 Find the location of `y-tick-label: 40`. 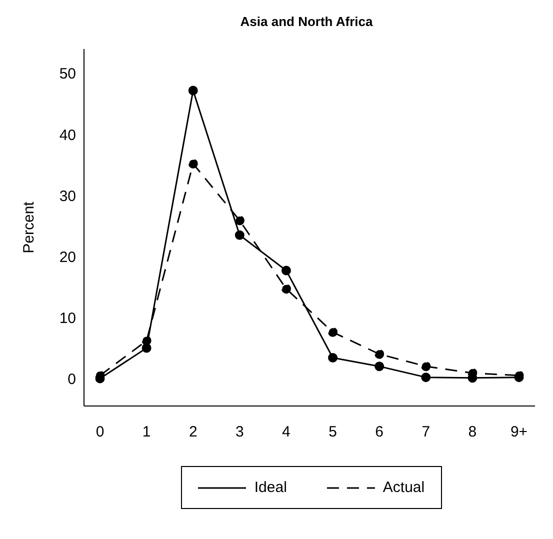

y-tick-label: 40 is located at coordinates (67, 135).